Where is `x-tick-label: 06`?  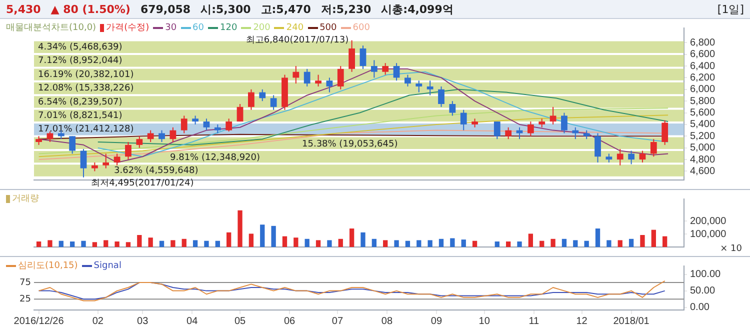 x-tick-label: 06 is located at coordinates (290, 321).